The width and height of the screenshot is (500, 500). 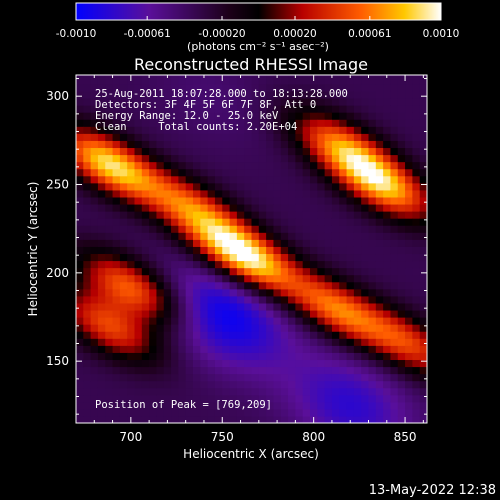 I want to click on annotation-detectors: Detectors: 3F 4F 5F 6F 7F 8F, Att 0, so click(x=205, y=105).